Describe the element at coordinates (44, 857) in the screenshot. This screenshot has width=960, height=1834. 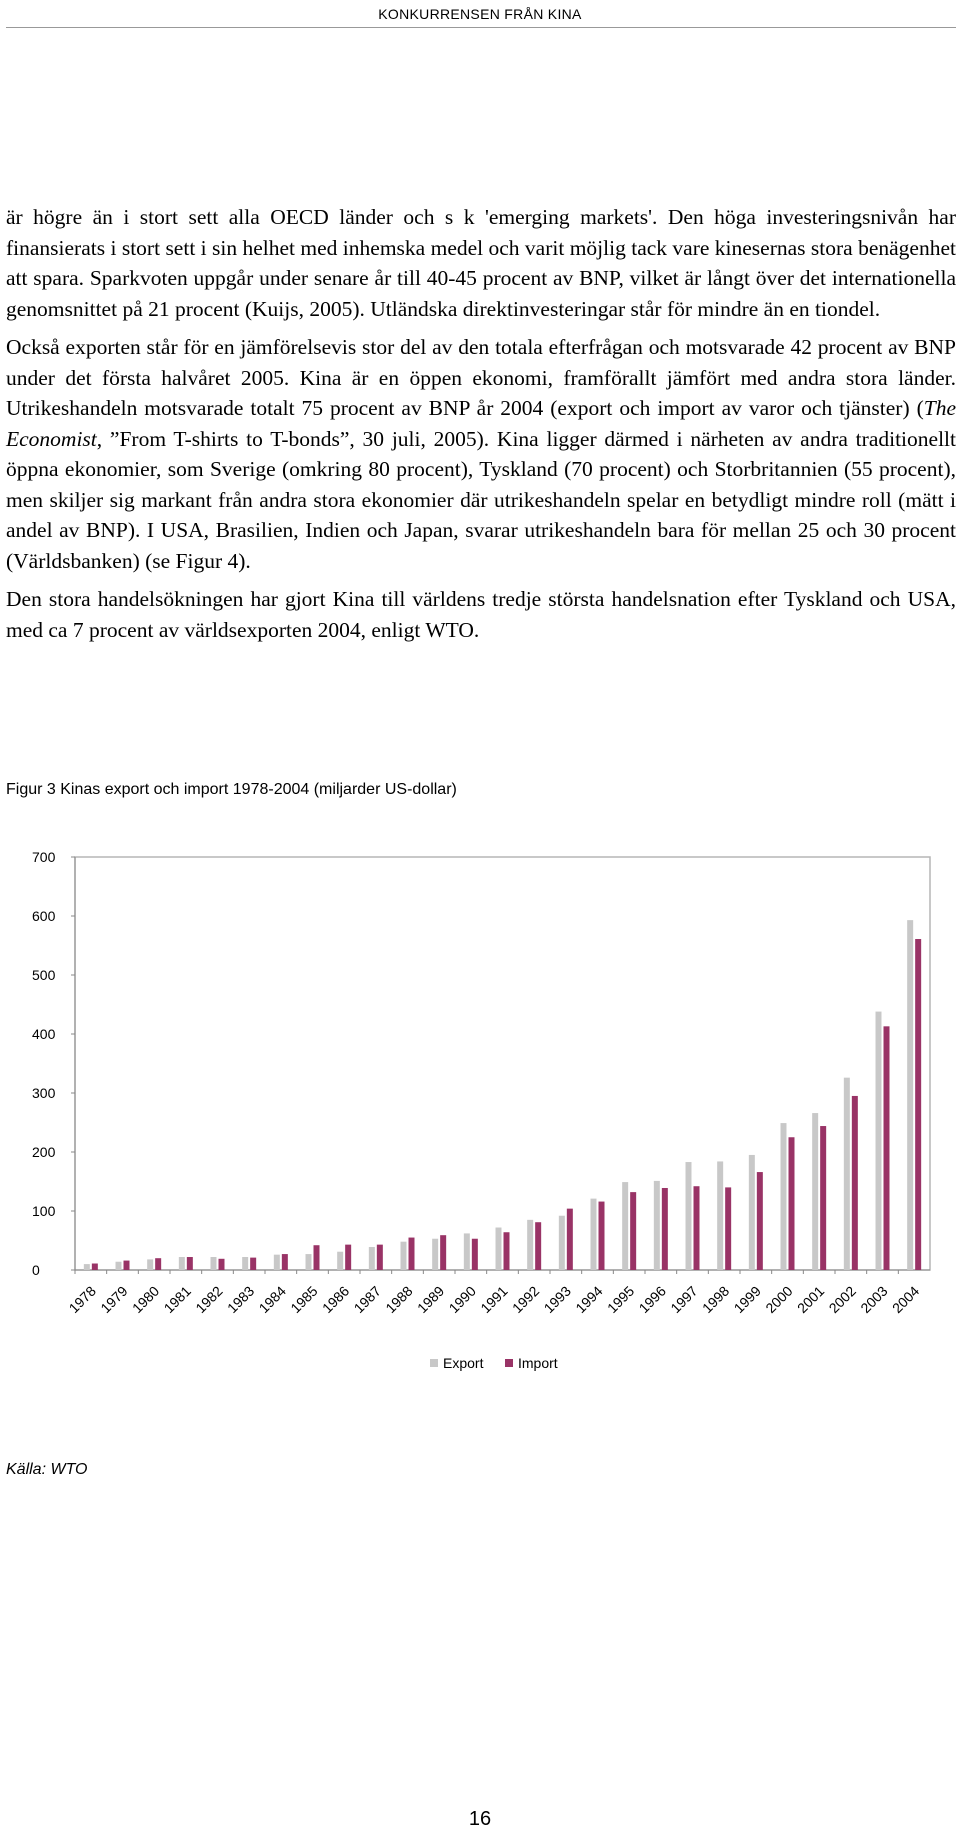
I see `y-tick-label: 700` at that location.